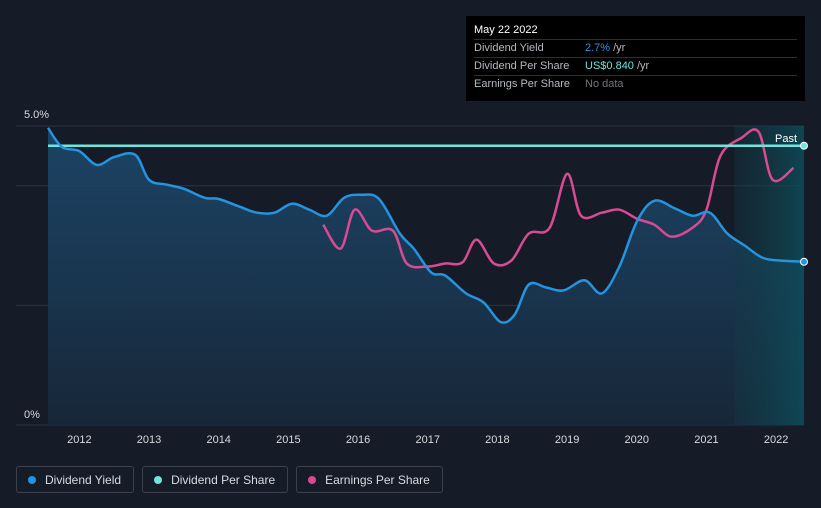 The height and width of the screenshot is (508, 821). I want to click on legend-dot-earnings-per-share, so click(312, 479).